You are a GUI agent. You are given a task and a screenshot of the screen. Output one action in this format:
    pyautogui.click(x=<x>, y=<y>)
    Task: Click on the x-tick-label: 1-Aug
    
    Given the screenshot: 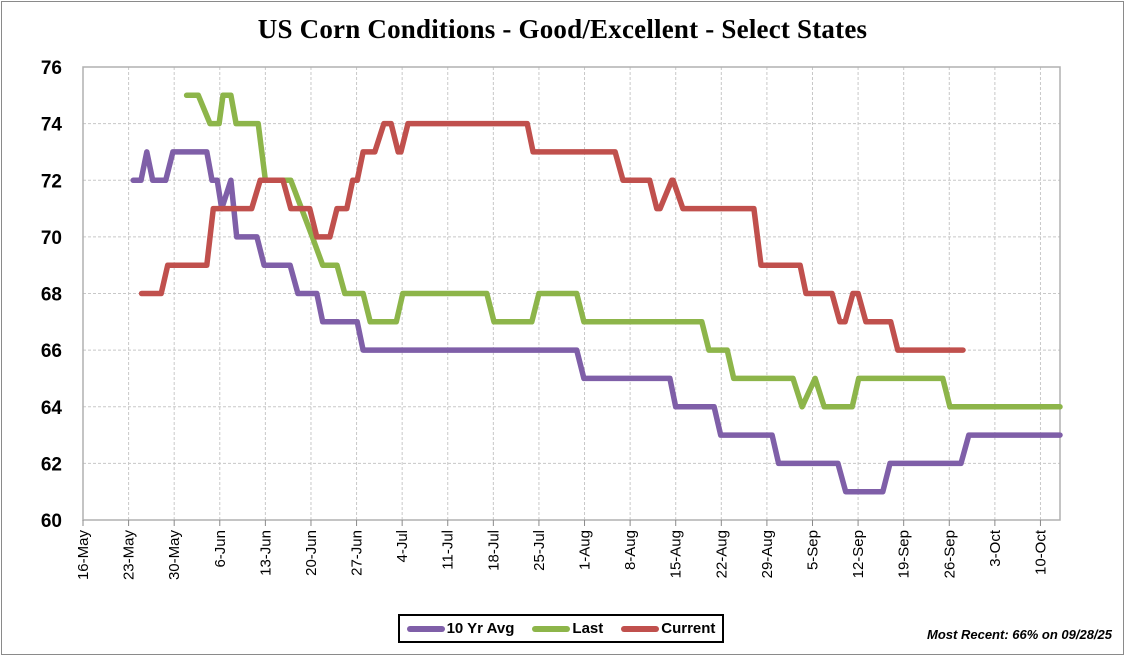 What is the action you would take?
    pyautogui.click(x=585, y=550)
    